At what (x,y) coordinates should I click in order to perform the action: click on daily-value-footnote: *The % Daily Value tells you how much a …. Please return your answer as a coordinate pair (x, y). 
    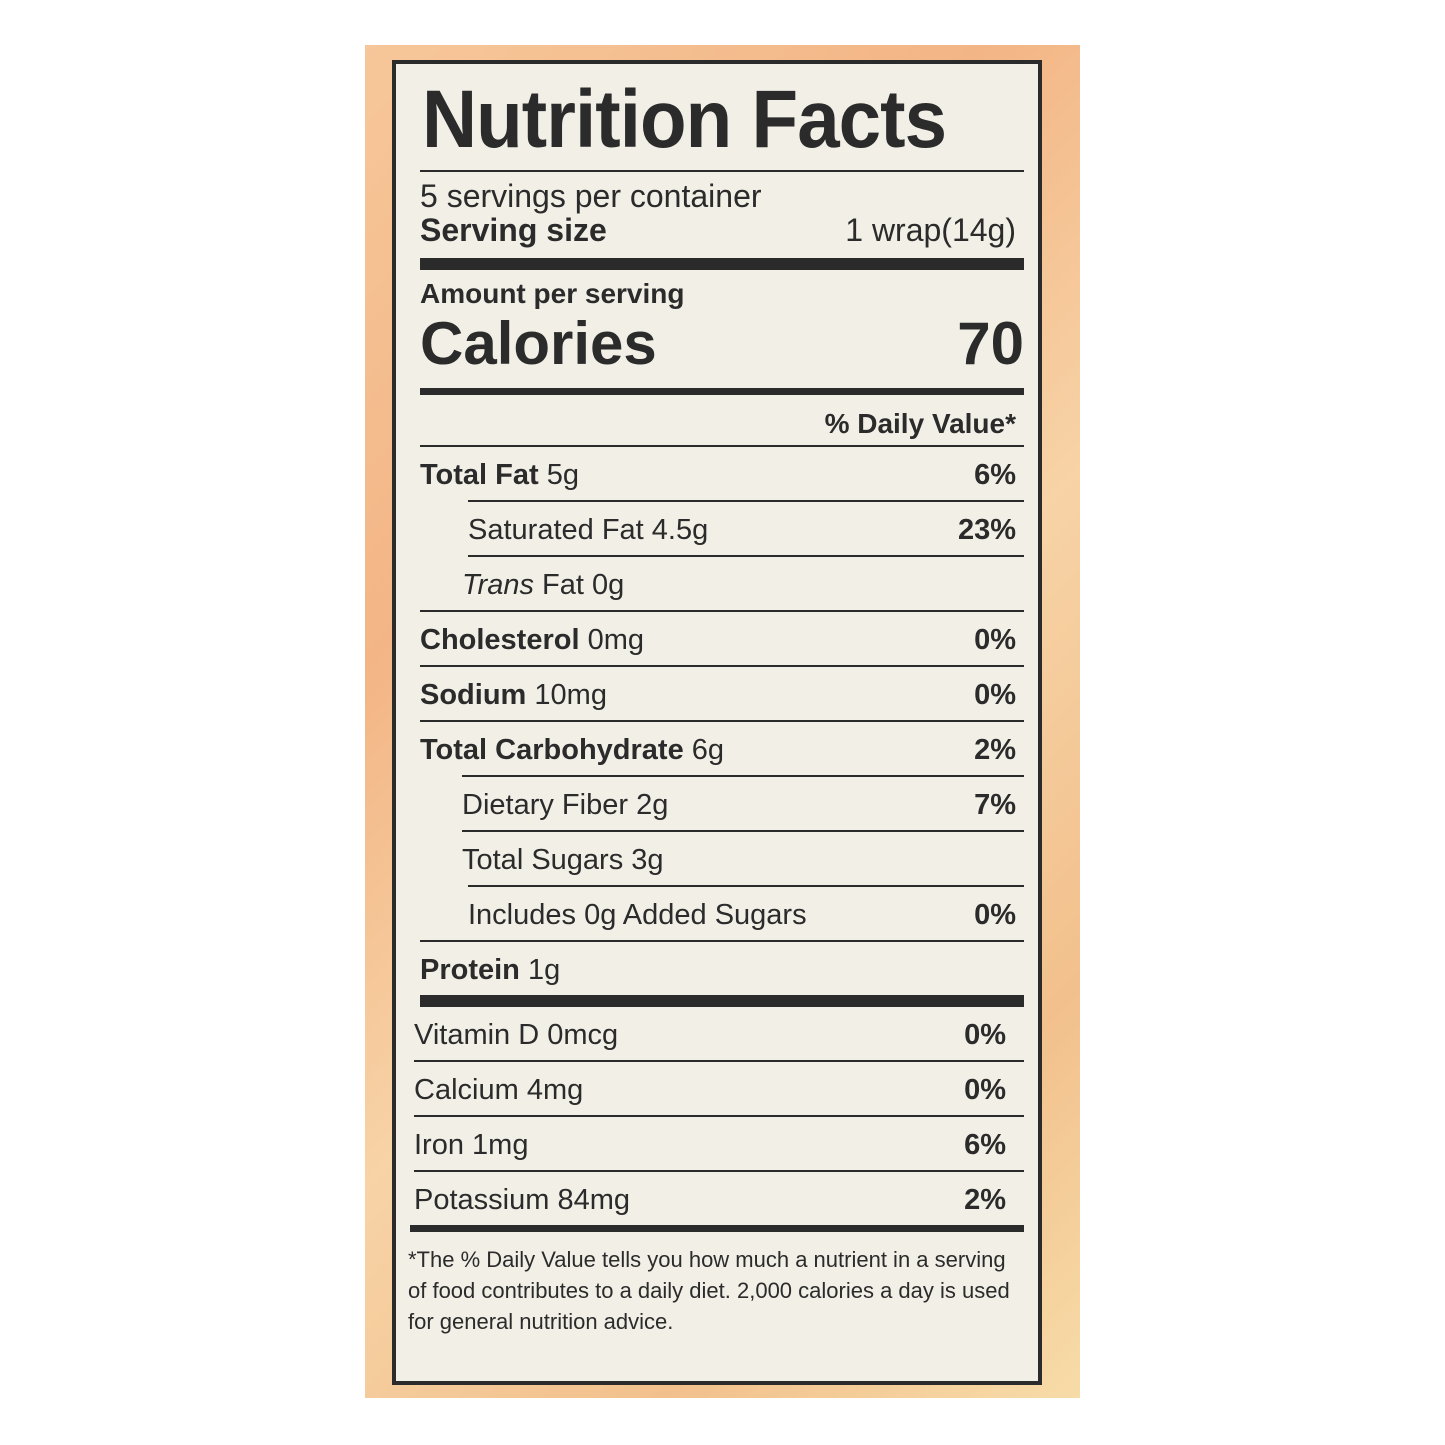
    Looking at the image, I should click on (709, 1290).